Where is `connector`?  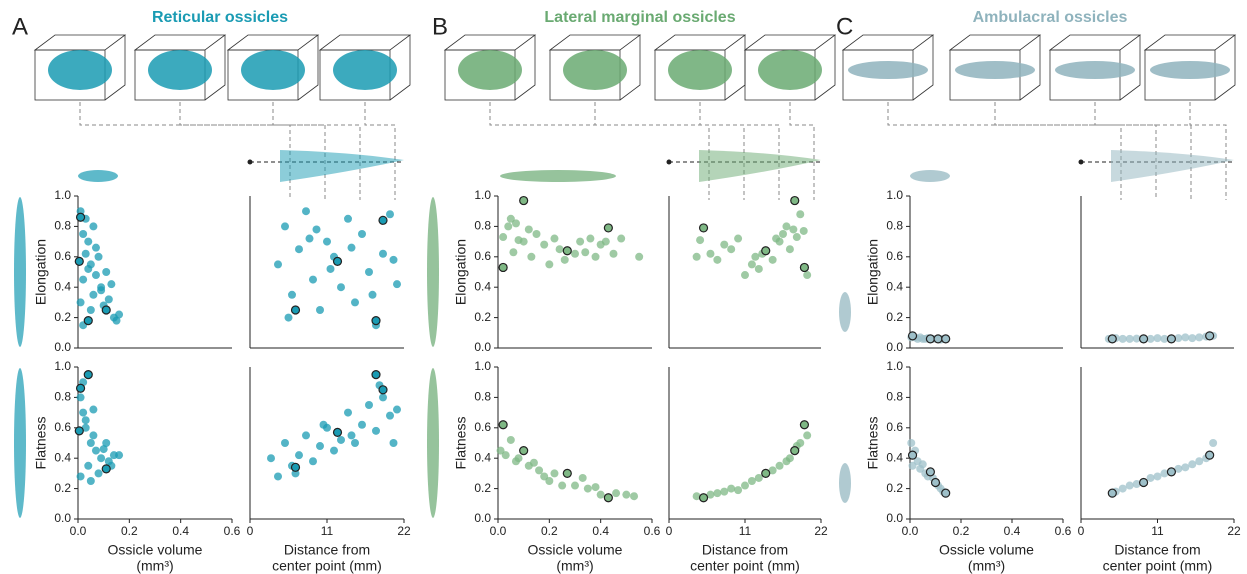 connector is located at coordinates (185, 151).